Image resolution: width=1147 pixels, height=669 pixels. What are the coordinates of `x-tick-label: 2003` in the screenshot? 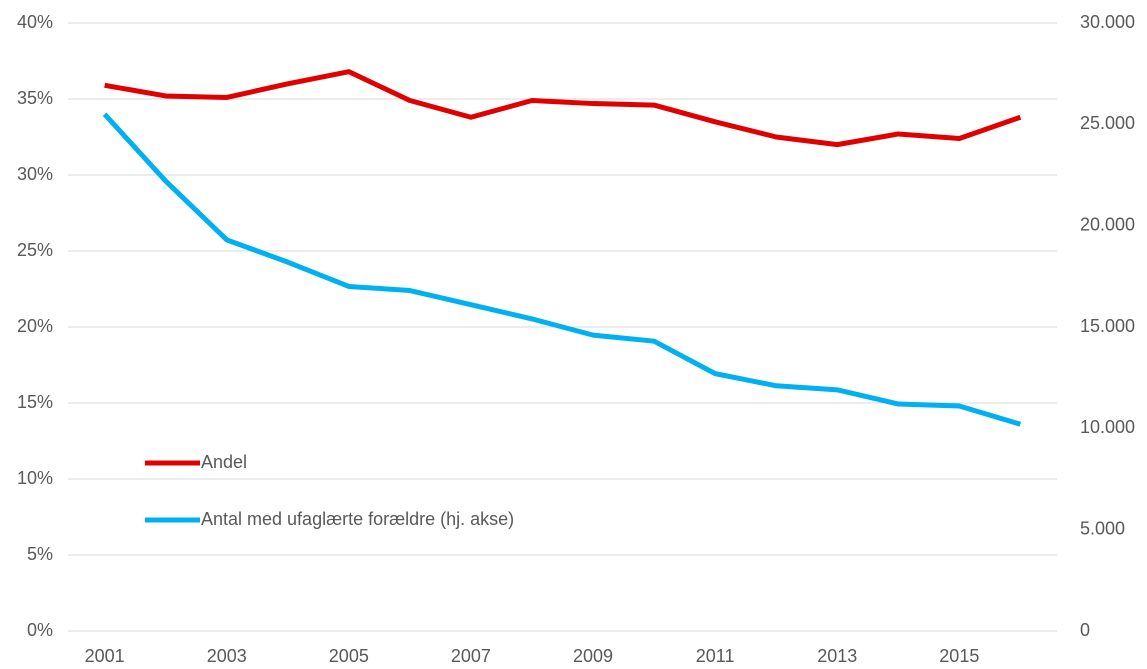 It's located at (227, 656).